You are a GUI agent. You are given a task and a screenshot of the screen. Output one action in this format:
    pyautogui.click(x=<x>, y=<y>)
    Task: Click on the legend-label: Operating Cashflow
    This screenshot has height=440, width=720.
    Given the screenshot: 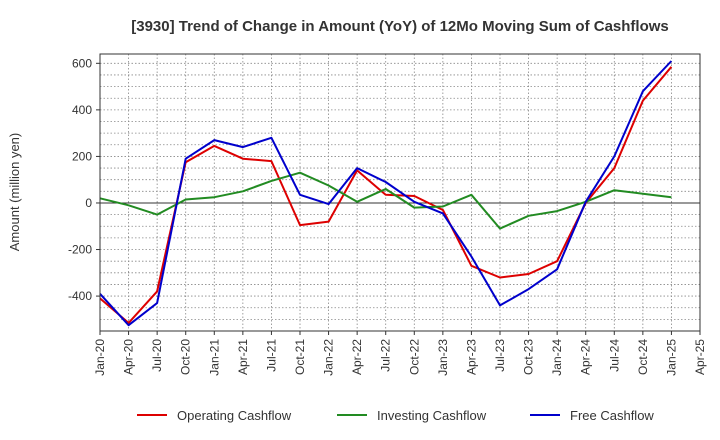 What is the action you would take?
    pyautogui.click(x=234, y=415)
    